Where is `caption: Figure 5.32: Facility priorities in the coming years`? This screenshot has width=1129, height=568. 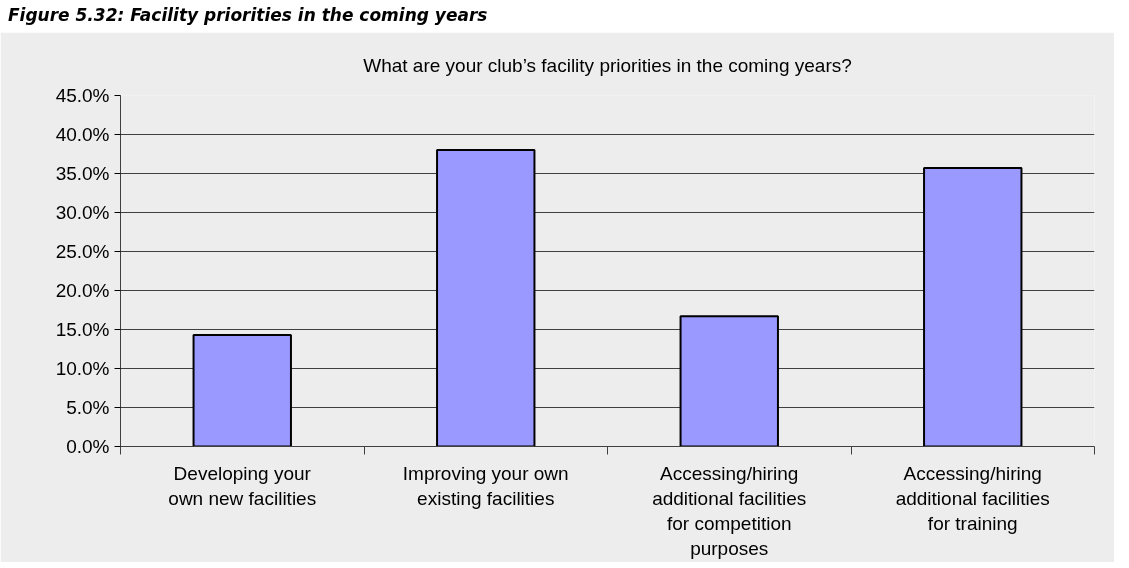 caption: Figure 5.32: Facility priorities in the coming years is located at coordinates (248, 15).